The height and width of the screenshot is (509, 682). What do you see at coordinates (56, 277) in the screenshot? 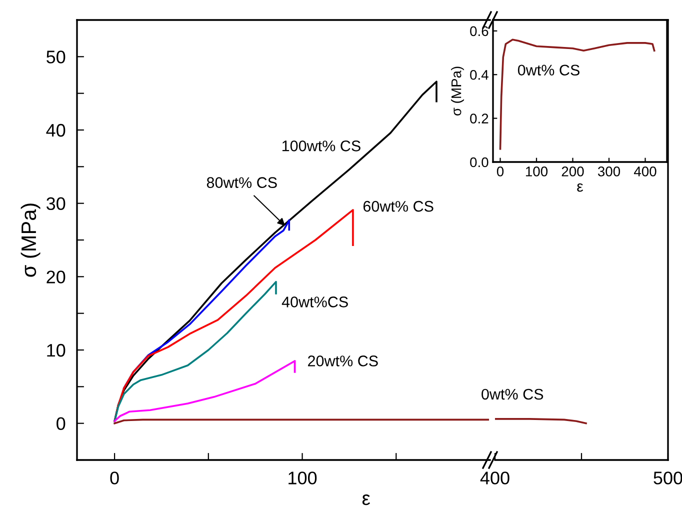
I see `y-tick-label: 20` at bounding box center [56, 277].